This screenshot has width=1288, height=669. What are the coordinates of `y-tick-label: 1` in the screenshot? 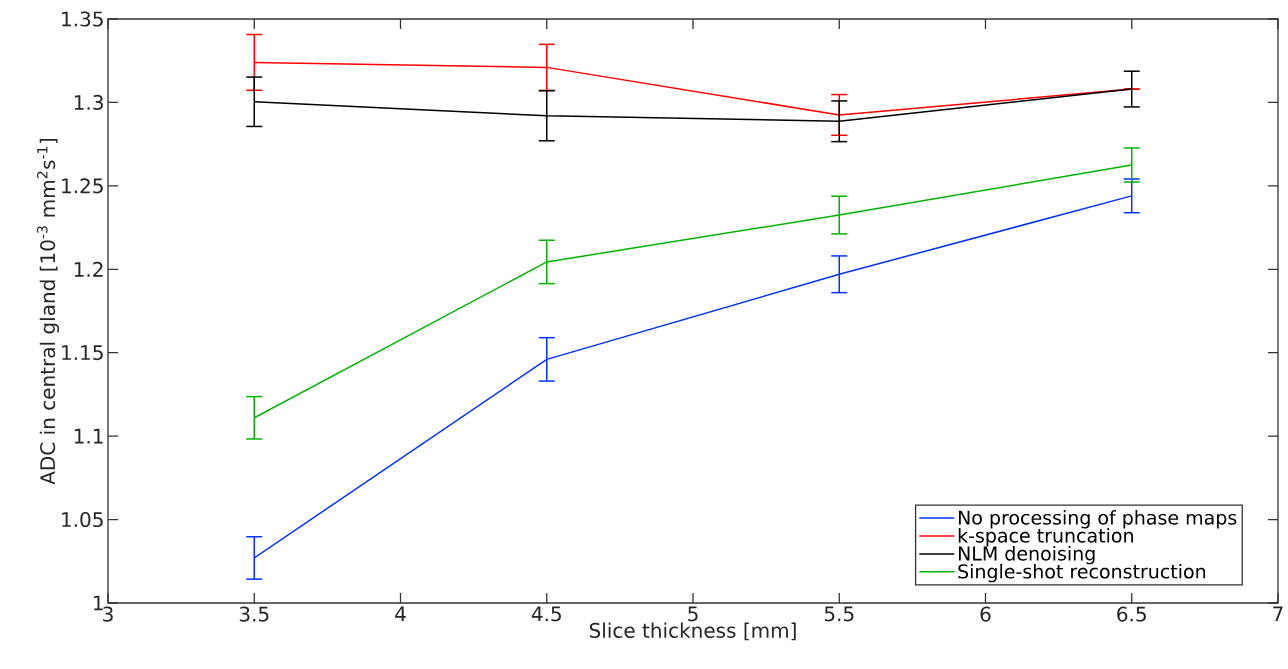 It's located at (98, 603).